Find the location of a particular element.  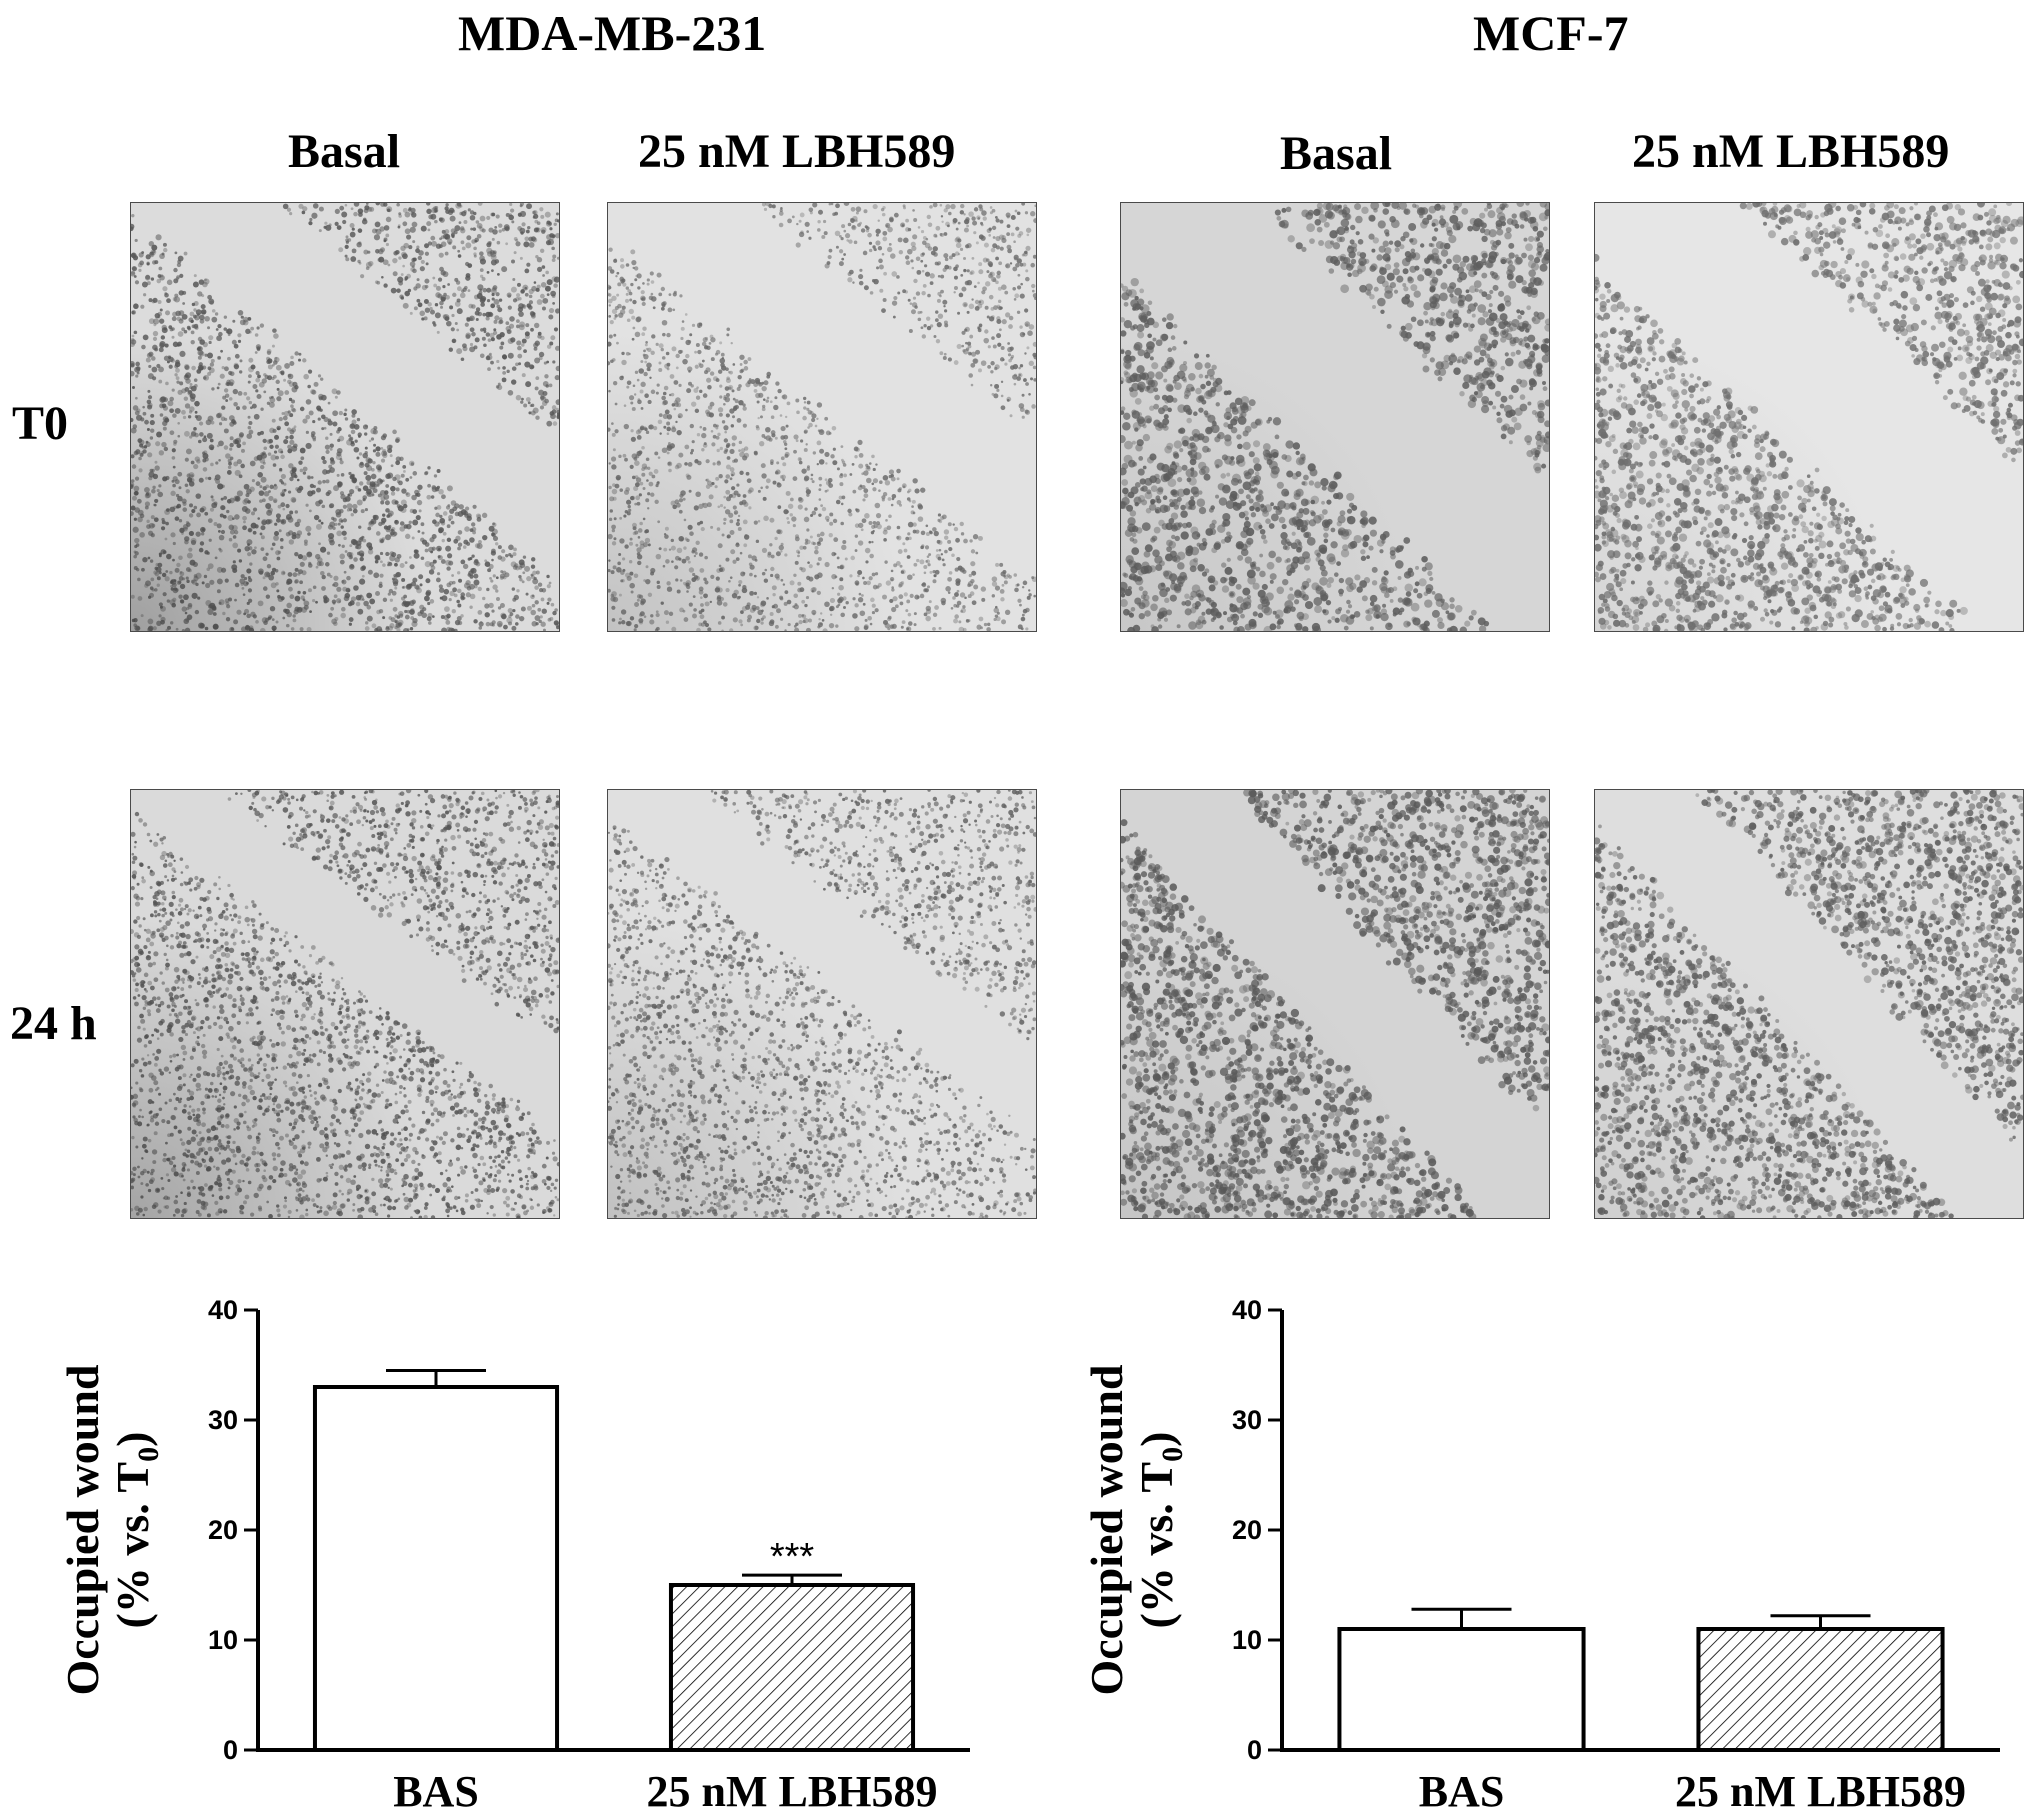

column-label-mcf7-basal: Basal is located at coordinates (1336, 153).